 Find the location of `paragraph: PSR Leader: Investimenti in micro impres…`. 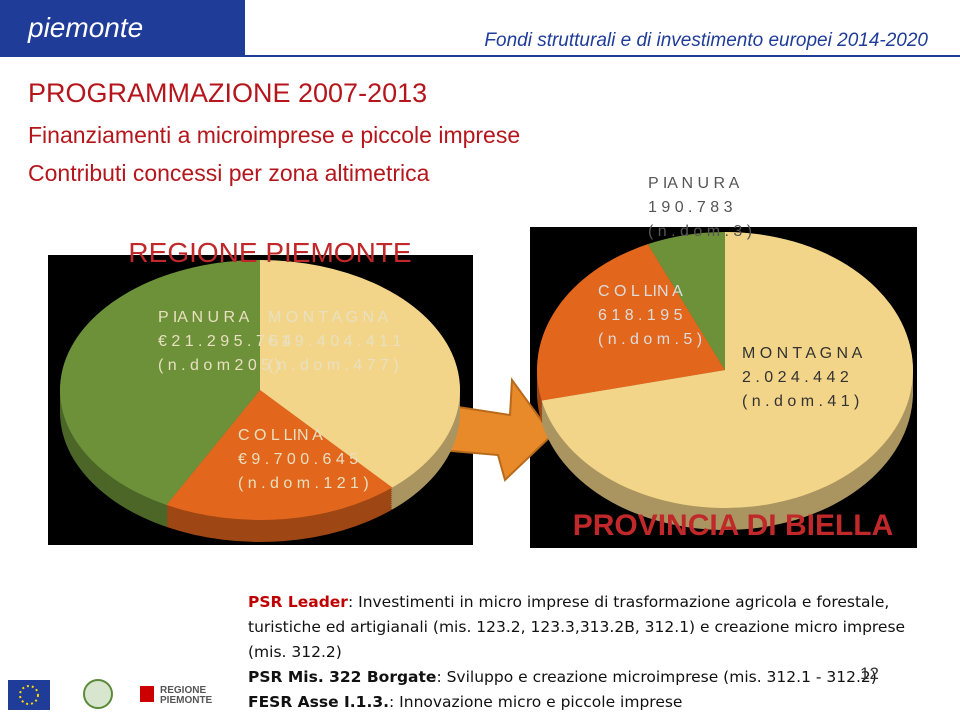

paragraph: PSR Leader: Investimenti in micro impres… is located at coordinates (593, 627).